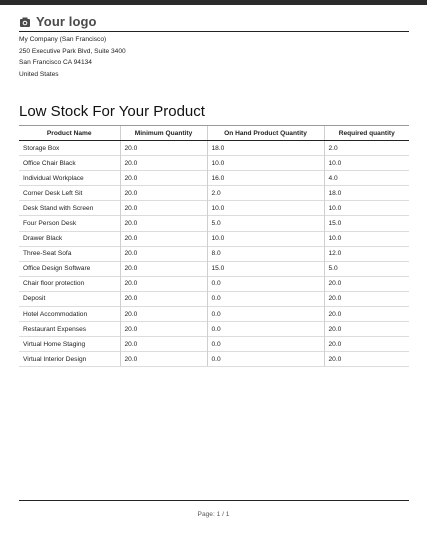 The image size is (427, 559). I want to click on product-name-cell: Virtual Home Staging, so click(69, 344).